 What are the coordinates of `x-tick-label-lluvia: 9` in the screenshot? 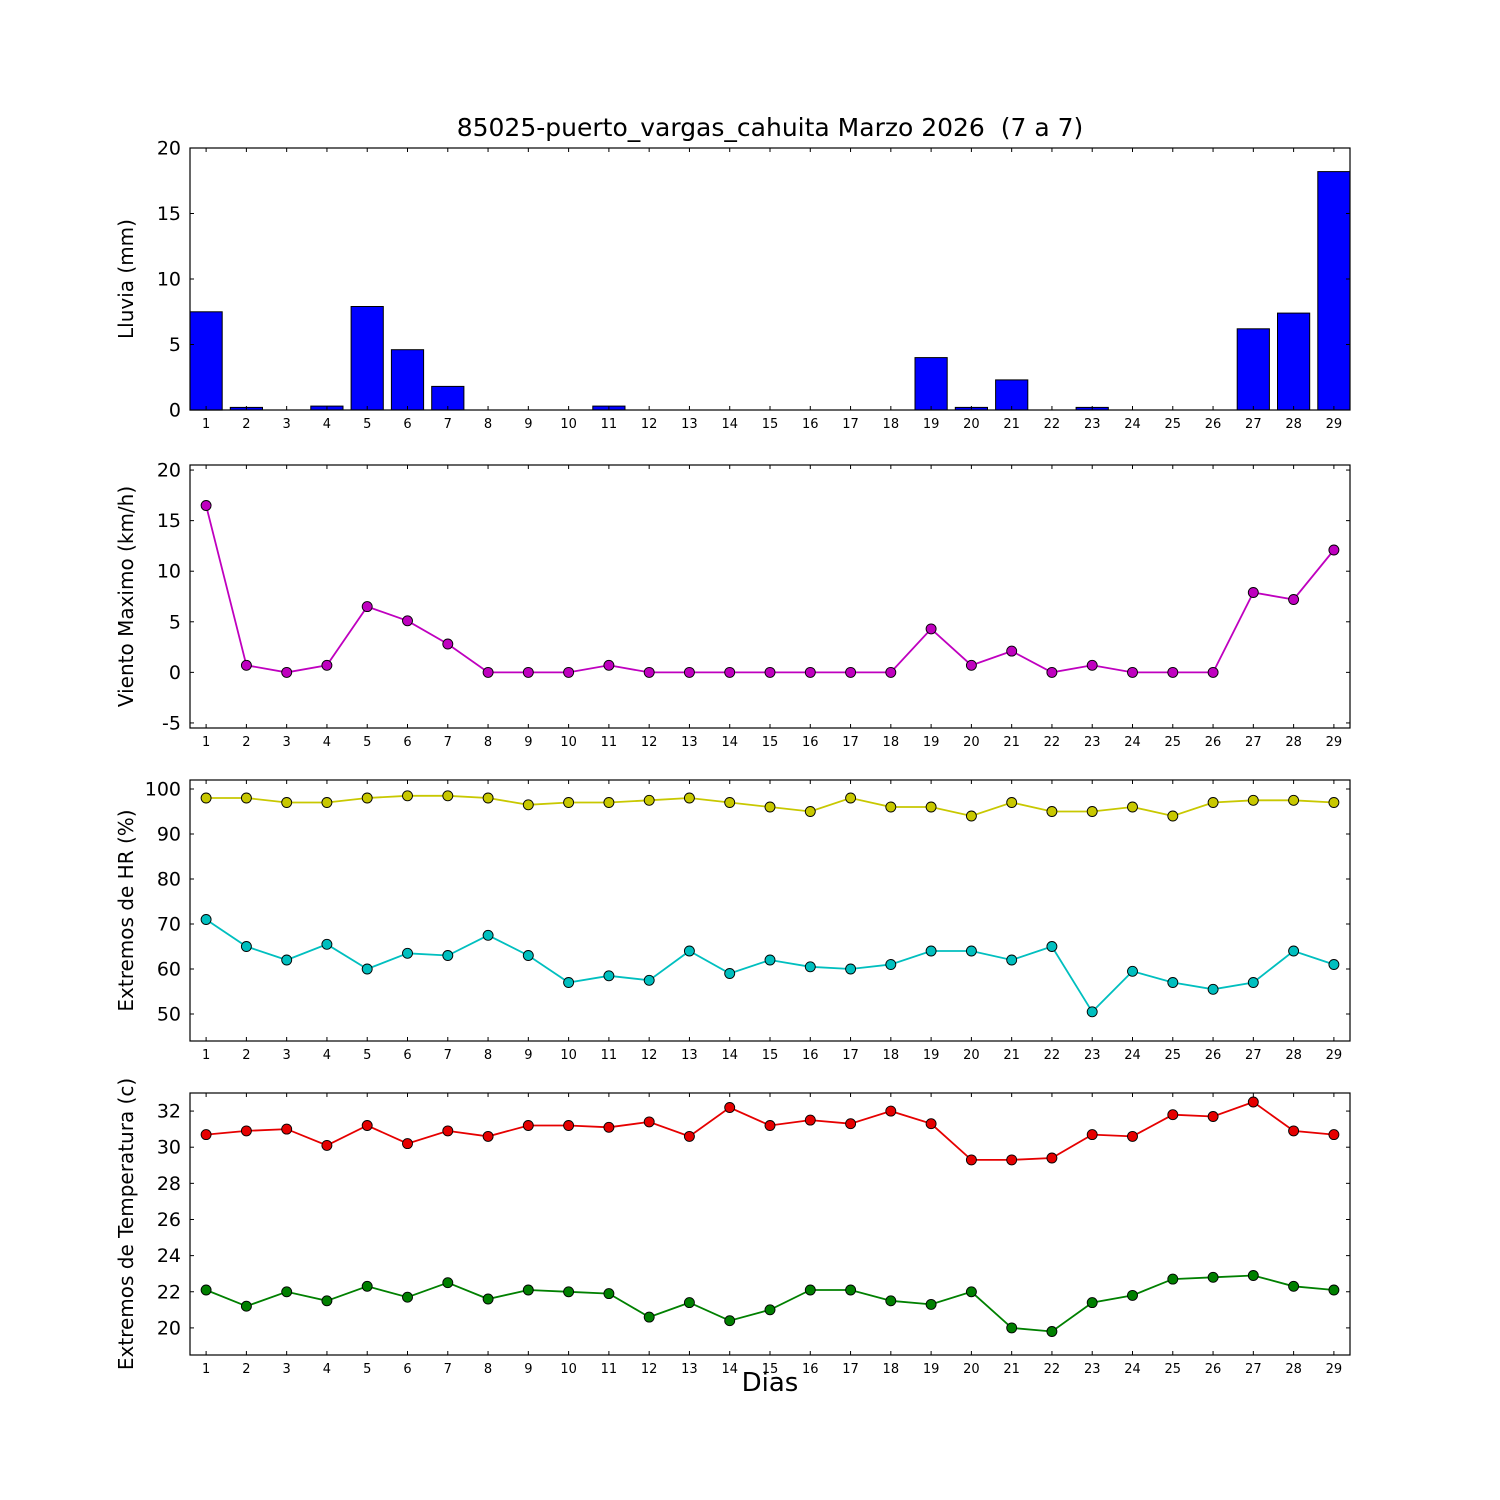 It's located at (528, 424).